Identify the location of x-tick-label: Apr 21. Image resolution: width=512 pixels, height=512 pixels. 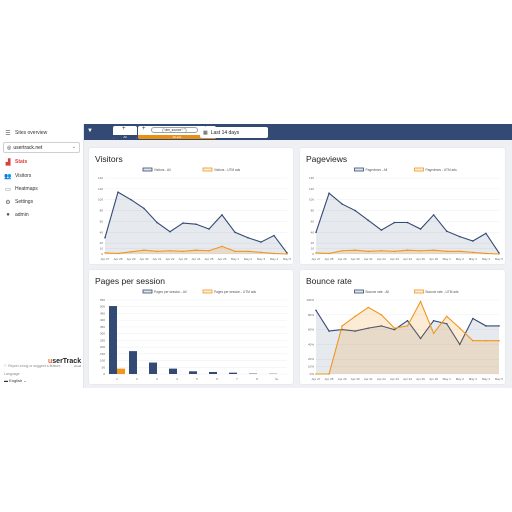
(157, 259).